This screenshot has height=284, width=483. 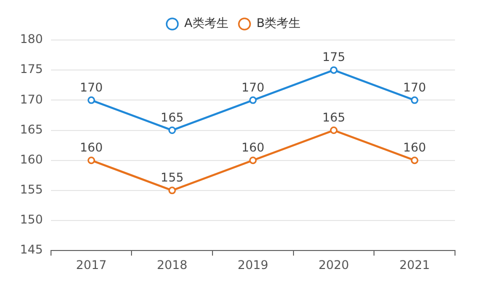 What do you see at coordinates (334, 57) in the screenshot?
I see `data-label: 175` at bounding box center [334, 57].